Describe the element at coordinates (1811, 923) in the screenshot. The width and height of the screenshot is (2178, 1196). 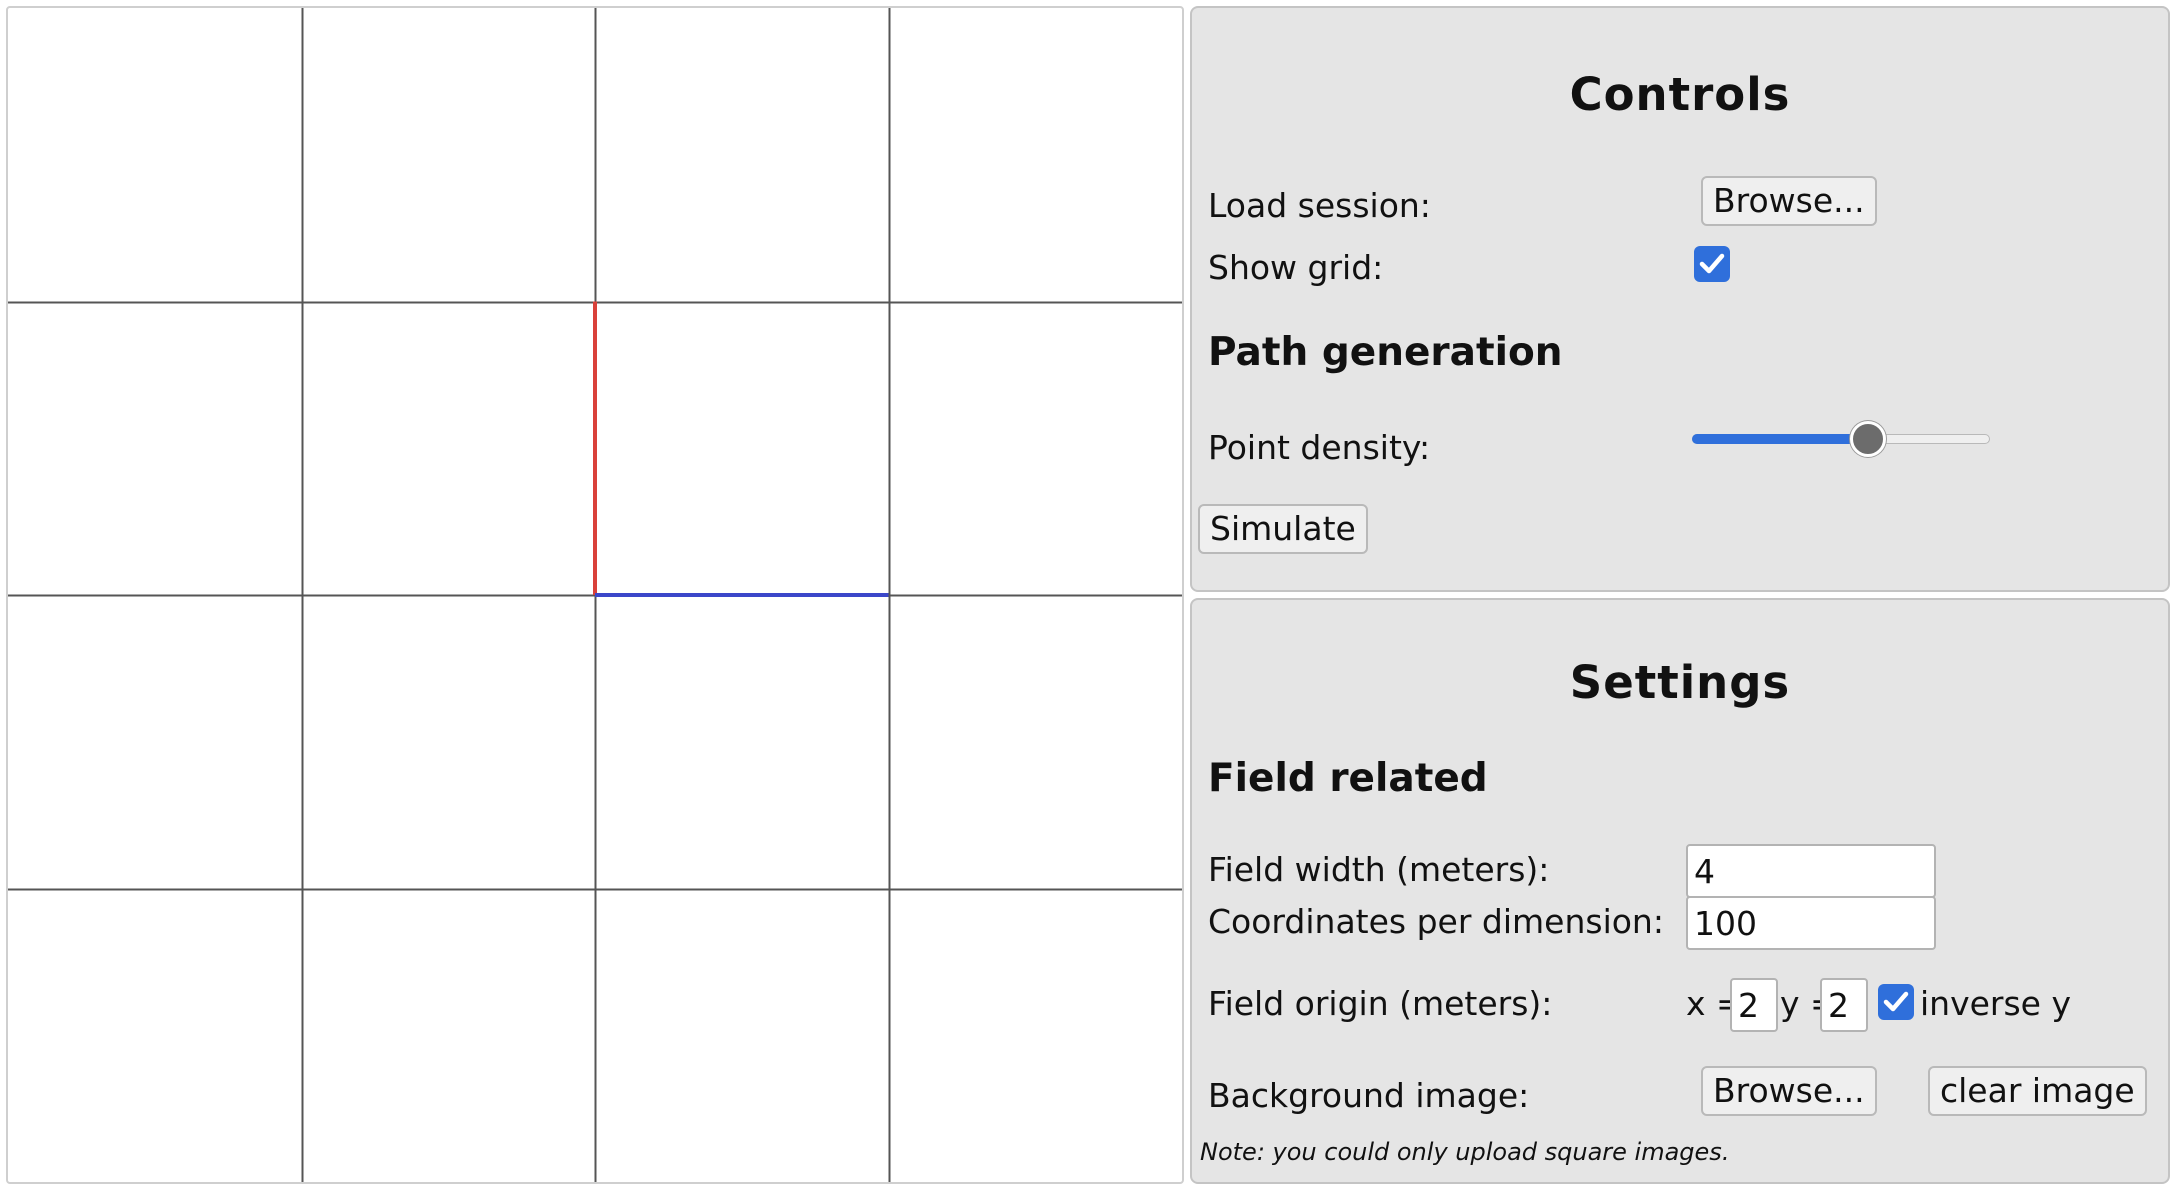
I see `coordinates-per-dimension-input` at that location.